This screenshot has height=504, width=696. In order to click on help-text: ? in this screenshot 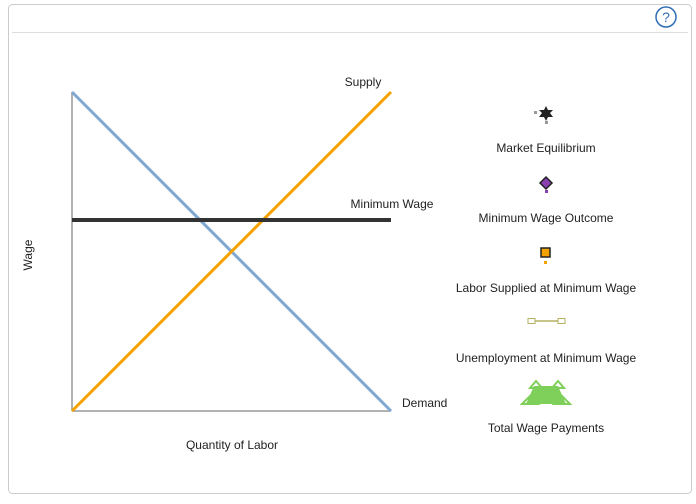, I will do `click(666, 17)`.